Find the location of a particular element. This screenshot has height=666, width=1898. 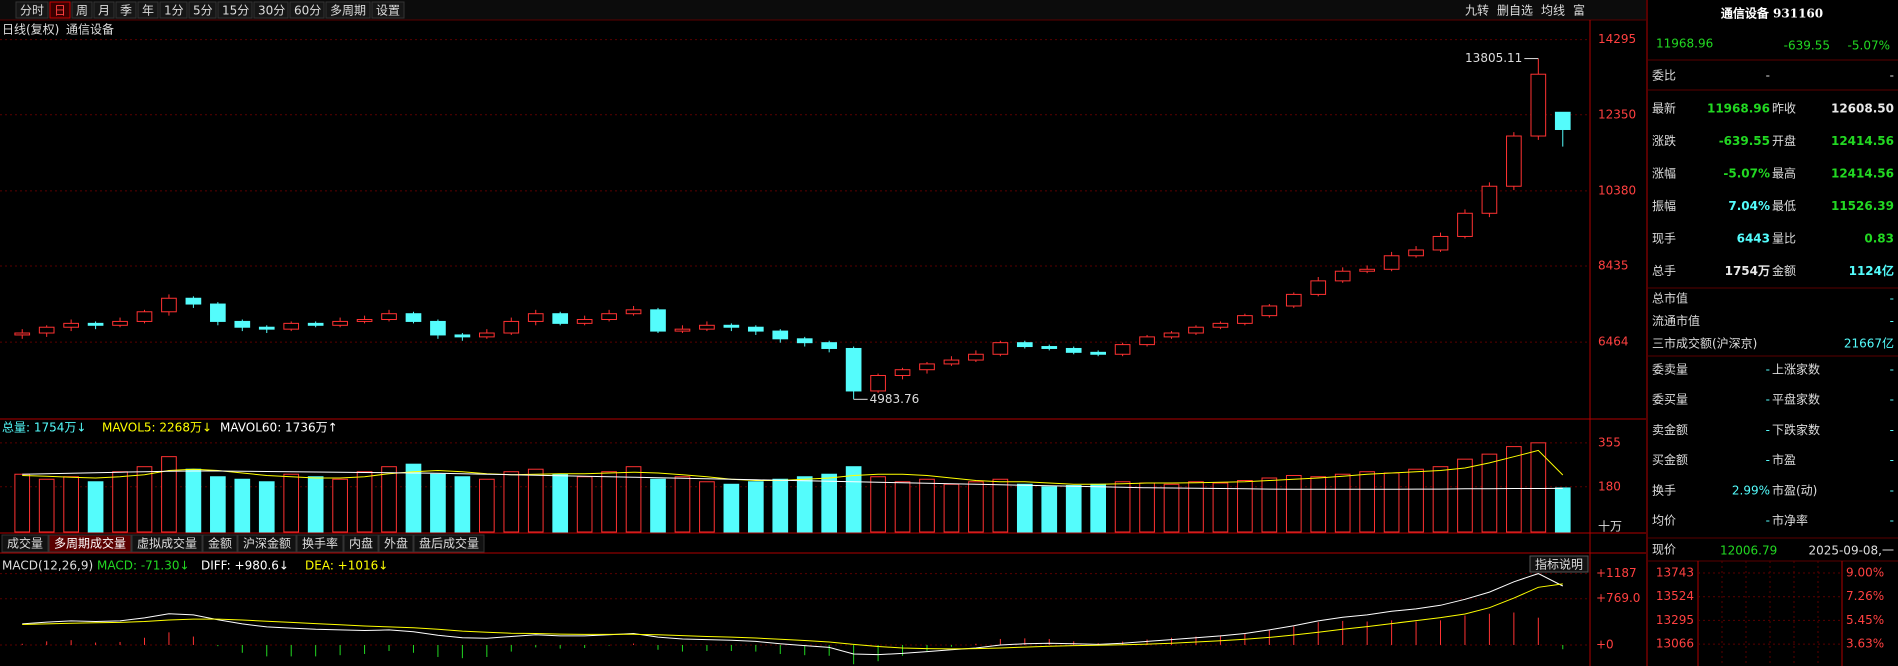

tool-button: 均线 is located at coordinates (1553, 11).